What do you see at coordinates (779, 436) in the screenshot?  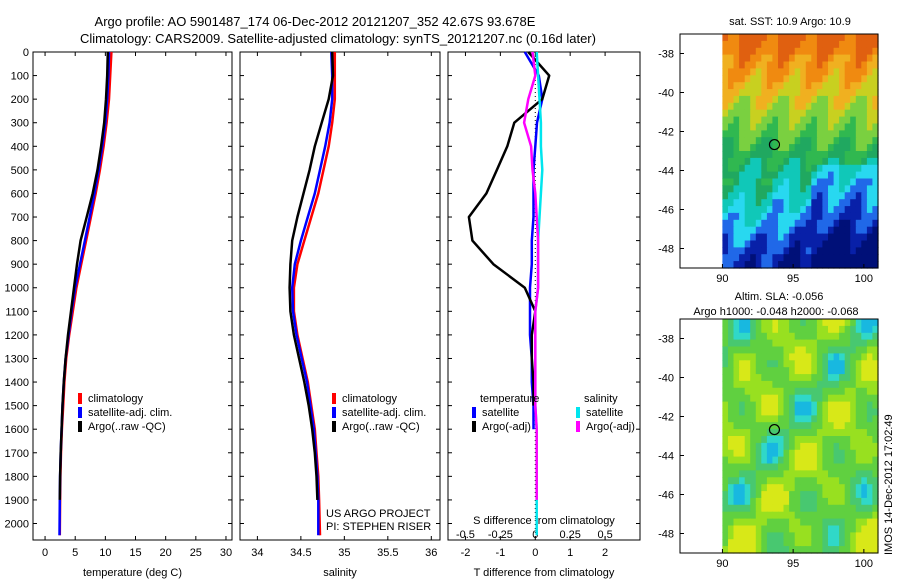 I see `map-border` at bounding box center [779, 436].